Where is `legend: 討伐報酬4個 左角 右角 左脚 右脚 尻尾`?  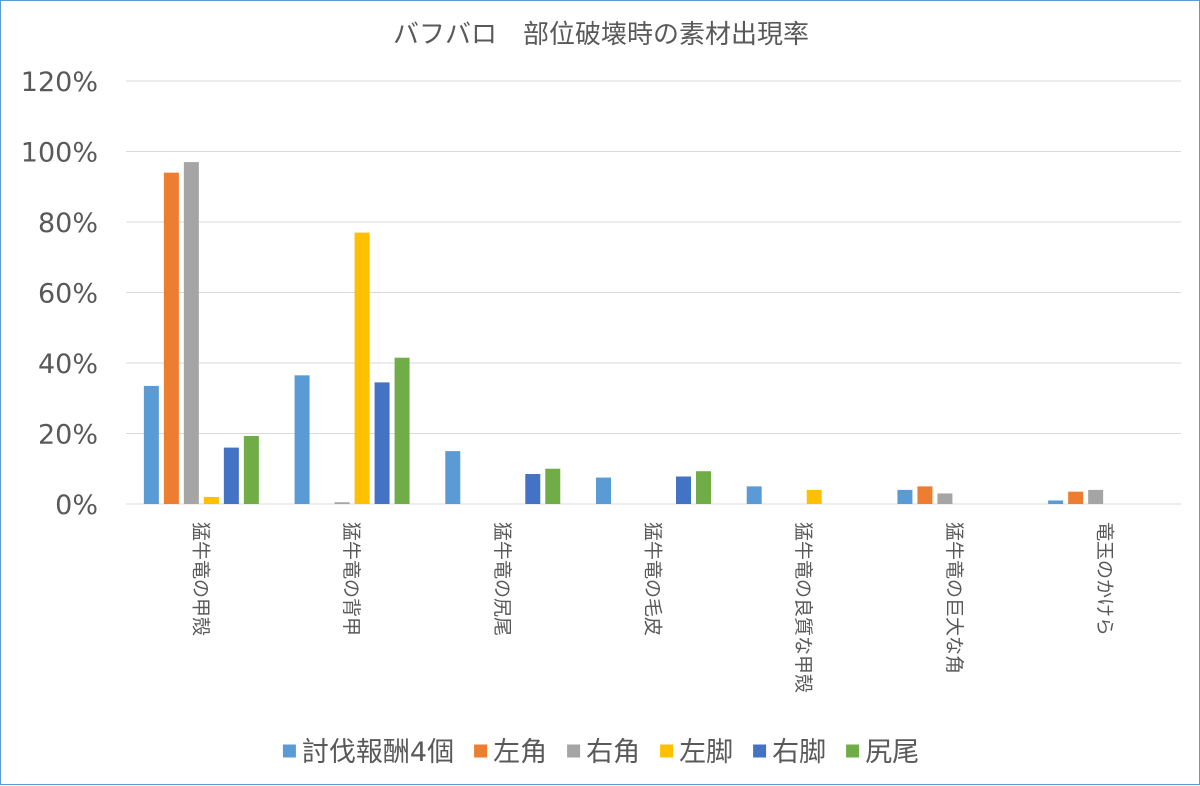 legend: 討伐報酬4個 左角 右角 左脚 右脚 尻尾 is located at coordinates (600, 752).